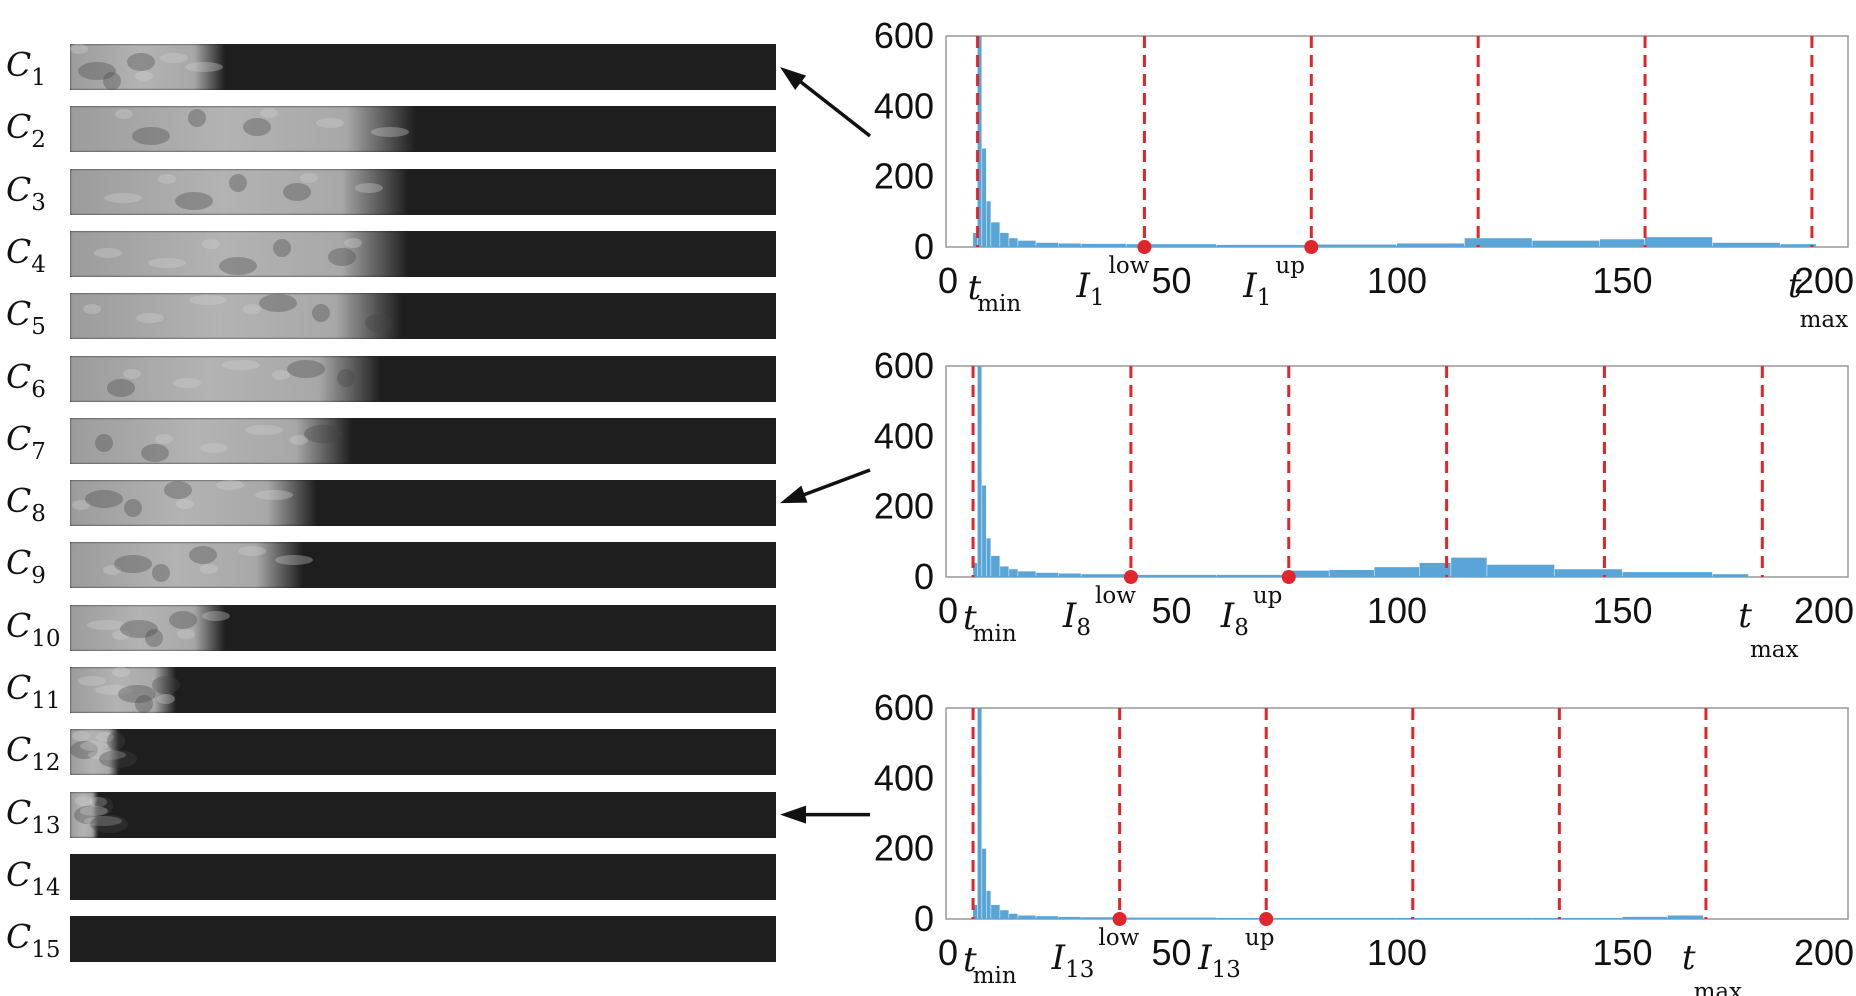  I want to click on chart2-x-tick-label: 0, so click(948, 610).